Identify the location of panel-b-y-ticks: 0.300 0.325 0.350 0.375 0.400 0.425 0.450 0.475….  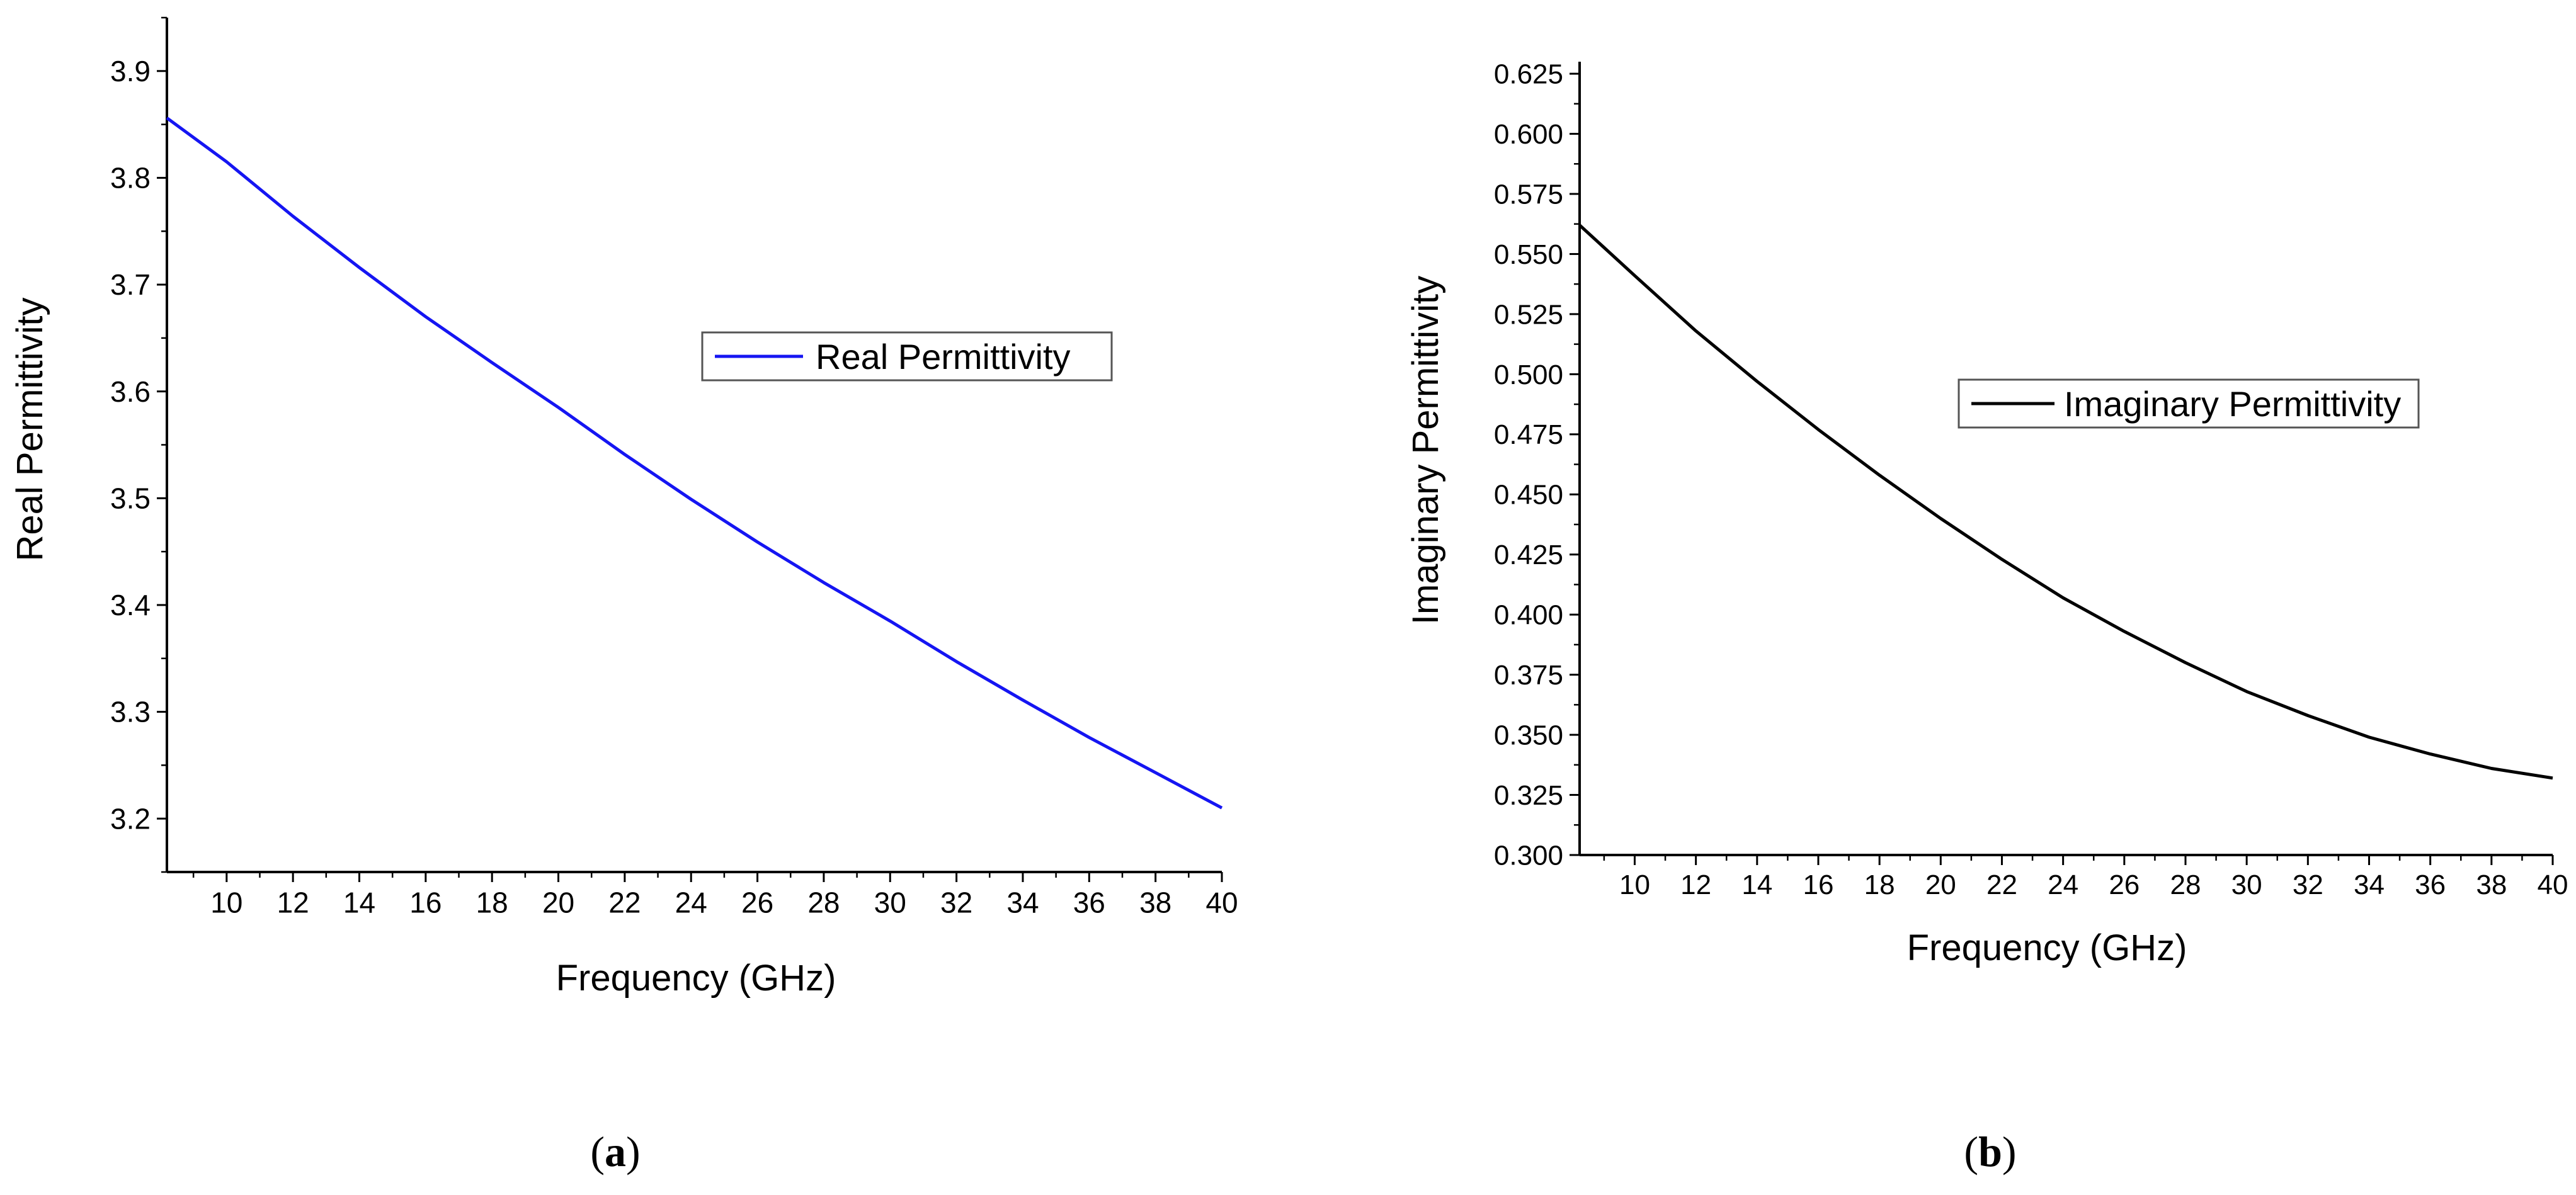
(1537, 465).